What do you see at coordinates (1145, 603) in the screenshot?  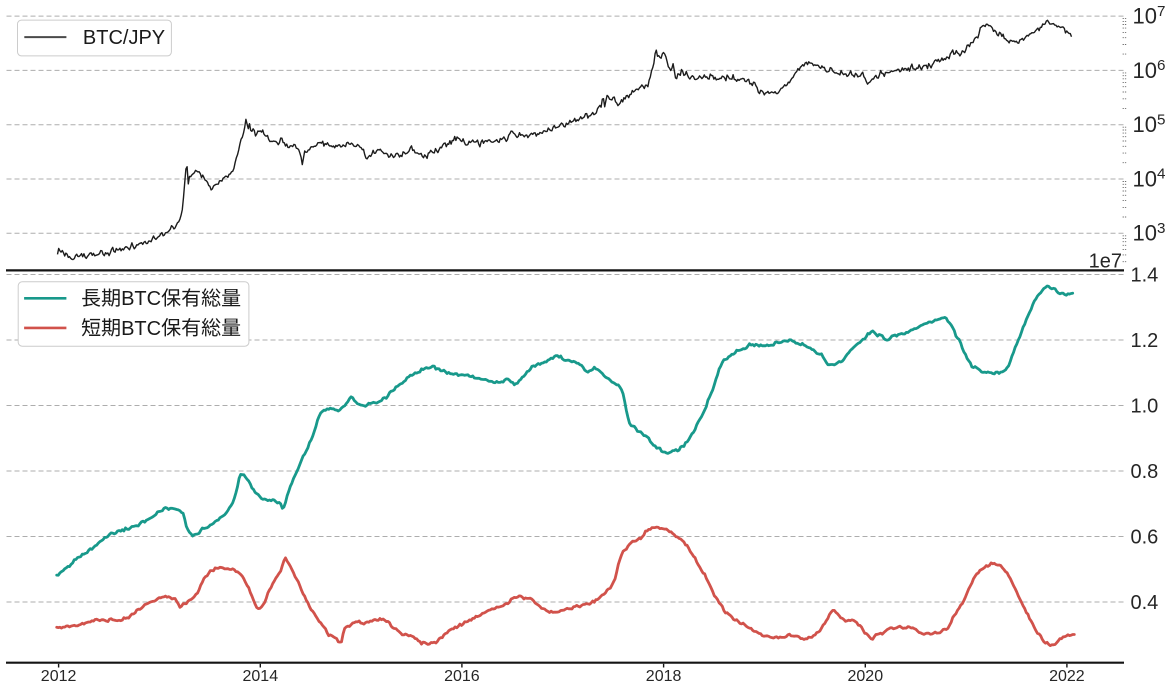 I see `svg-text: 0.4` at bounding box center [1145, 603].